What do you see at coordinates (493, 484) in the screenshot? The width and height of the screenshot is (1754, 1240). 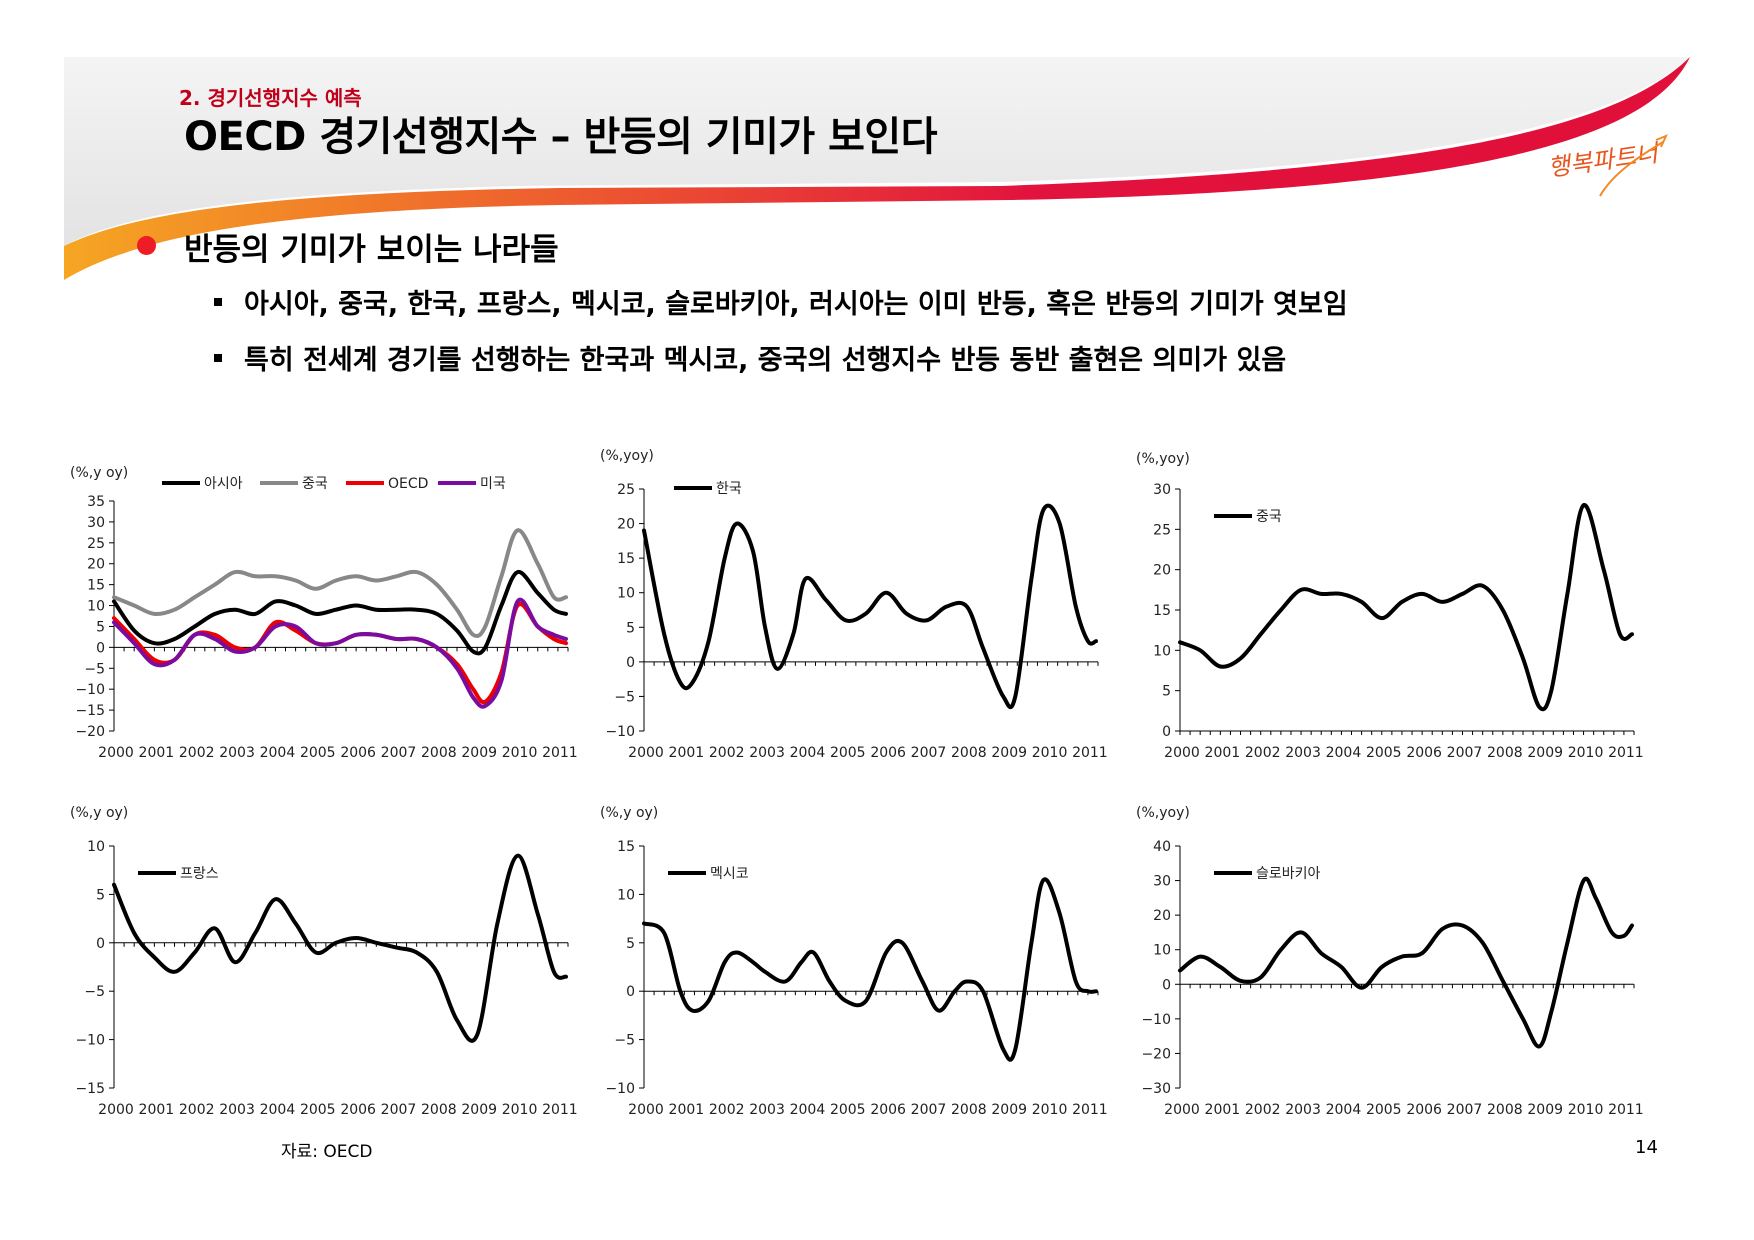 I see `legend-label: 미국` at bounding box center [493, 484].